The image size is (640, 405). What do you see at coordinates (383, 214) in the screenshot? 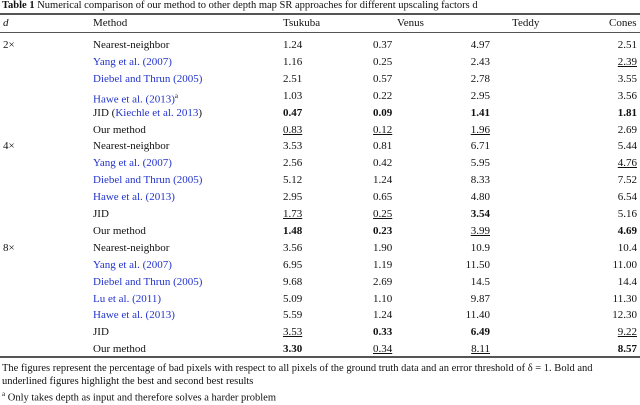
I see `value-venus: 0.25` at bounding box center [383, 214].